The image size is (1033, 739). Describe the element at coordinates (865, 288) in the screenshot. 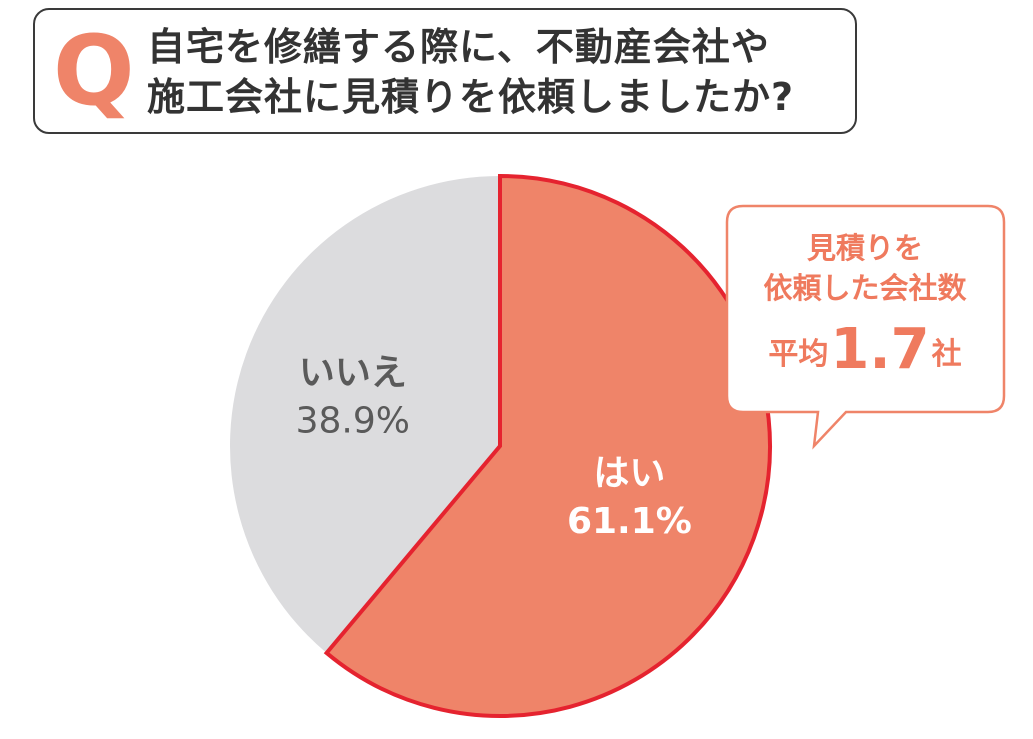

I see `callout-line-2: 依頼した会社数` at that location.